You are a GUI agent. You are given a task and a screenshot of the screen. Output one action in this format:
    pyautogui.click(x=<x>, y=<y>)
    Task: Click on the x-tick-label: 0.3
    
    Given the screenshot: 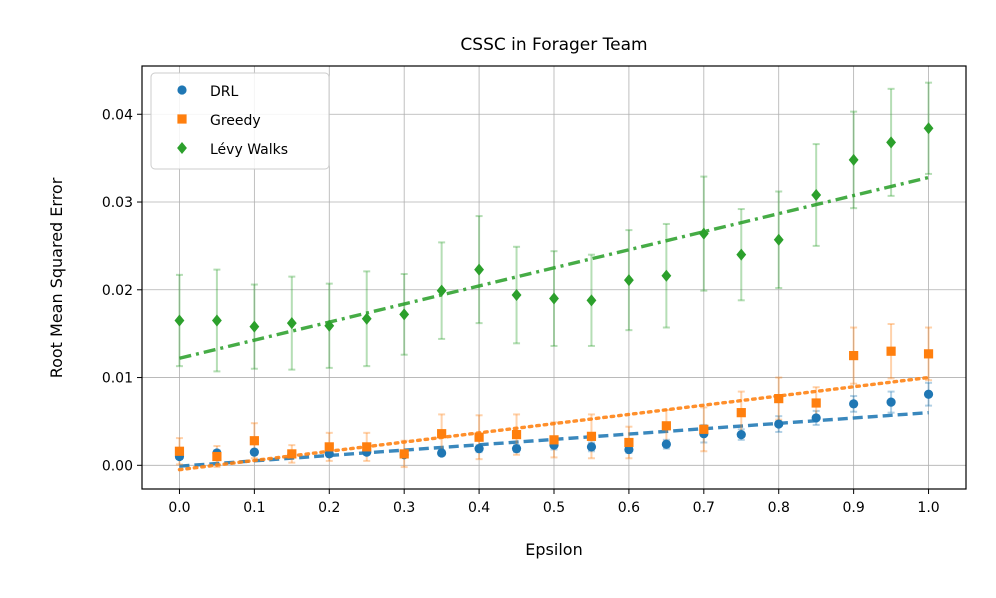 What is the action you would take?
    pyautogui.click(x=404, y=508)
    